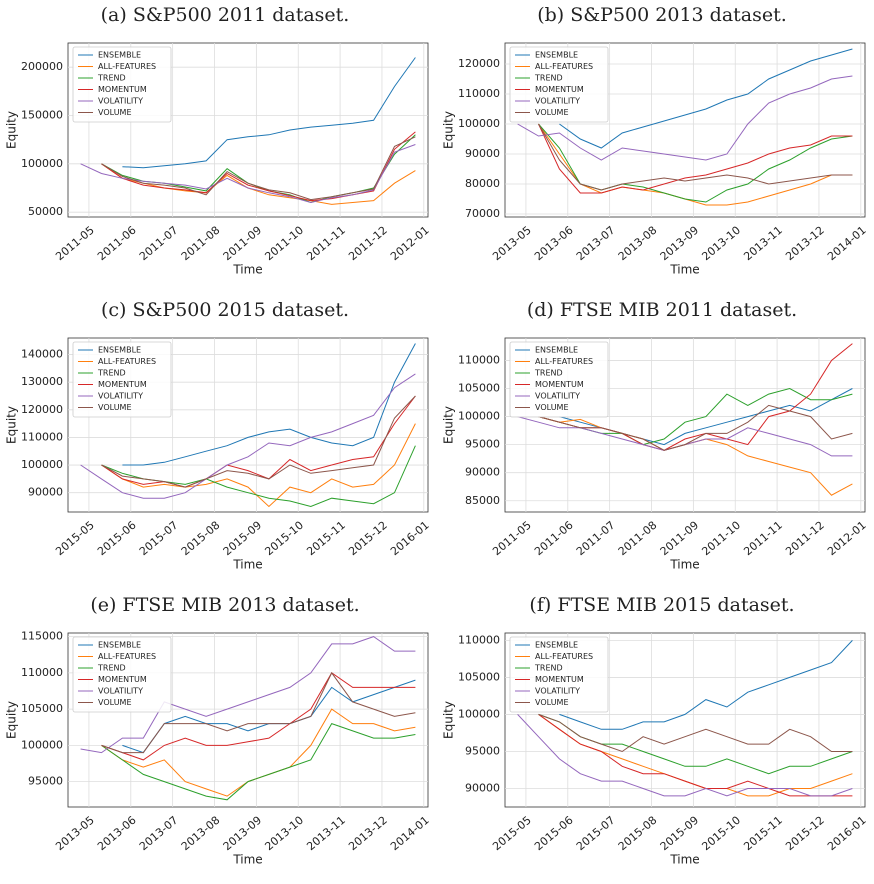 The width and height of the screenshot is (874, 884). What do you see at coordinates (42, 66) in the screenshot?
I see `y-tick-label: 200000` at bounding box center [42, 66].